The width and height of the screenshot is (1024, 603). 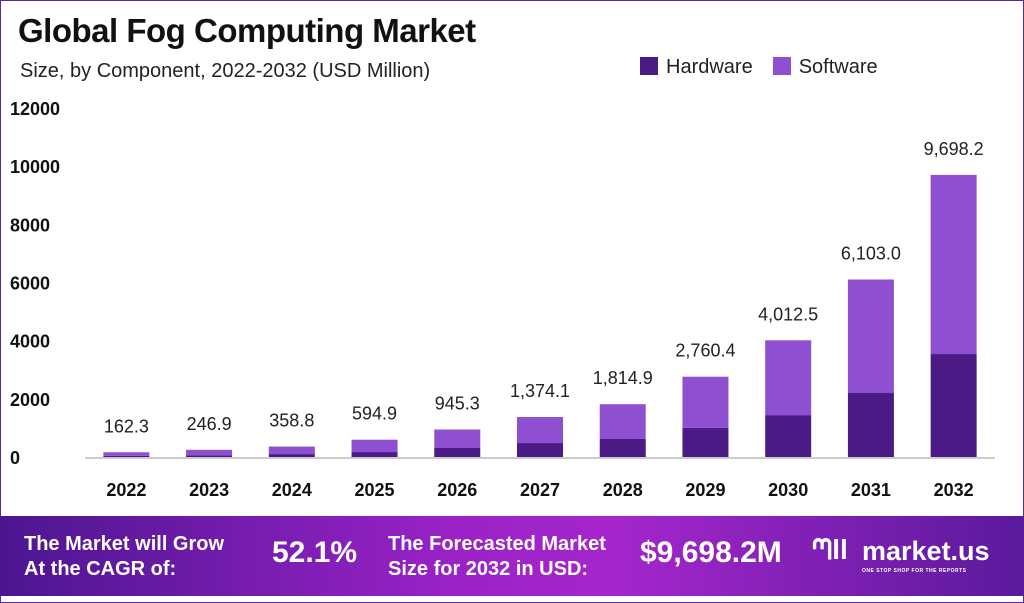 I want to click on cagr-label-line2: At the CAGR of:, so click(x=100, y=569).